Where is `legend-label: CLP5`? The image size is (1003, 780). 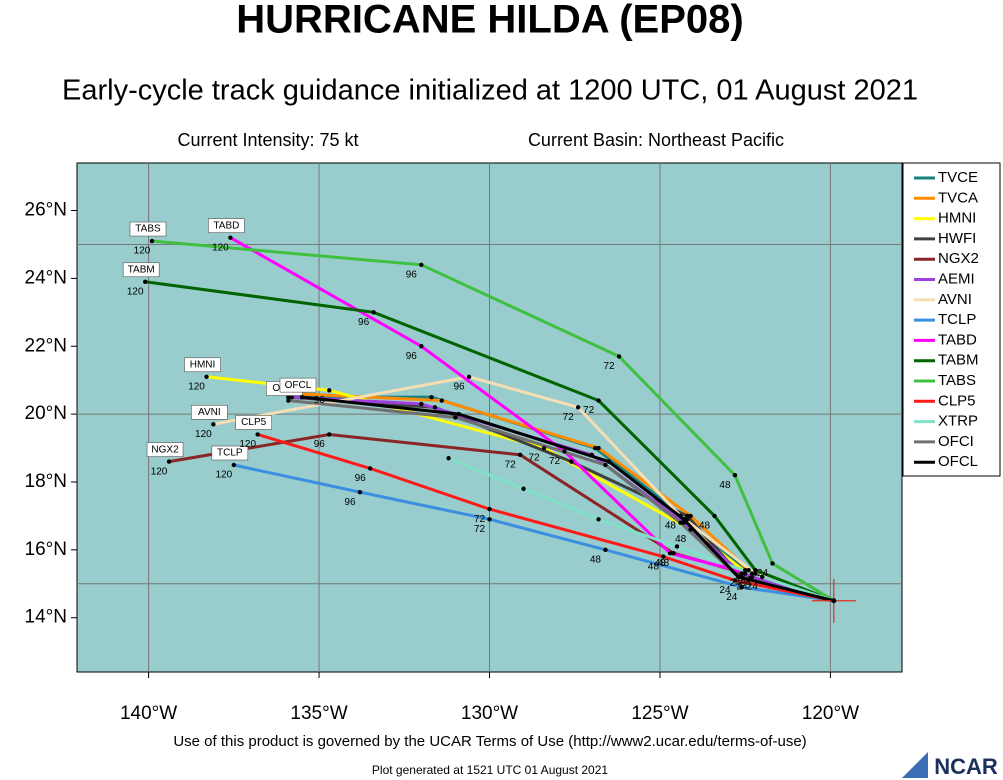 legend-label: CLP5 is located at coordinates (957, 400).